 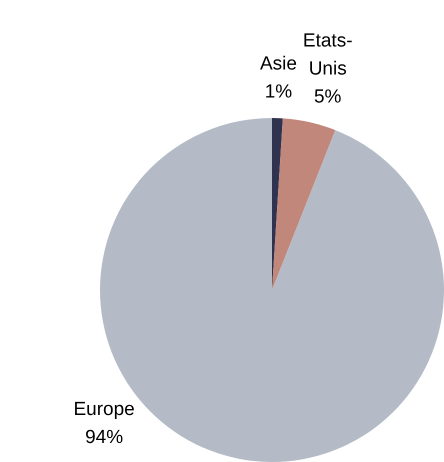 What do you see at coordinates (278, 63) in the screenshot?
I see `slice-label: Asie` at bounding box center [278, 63].